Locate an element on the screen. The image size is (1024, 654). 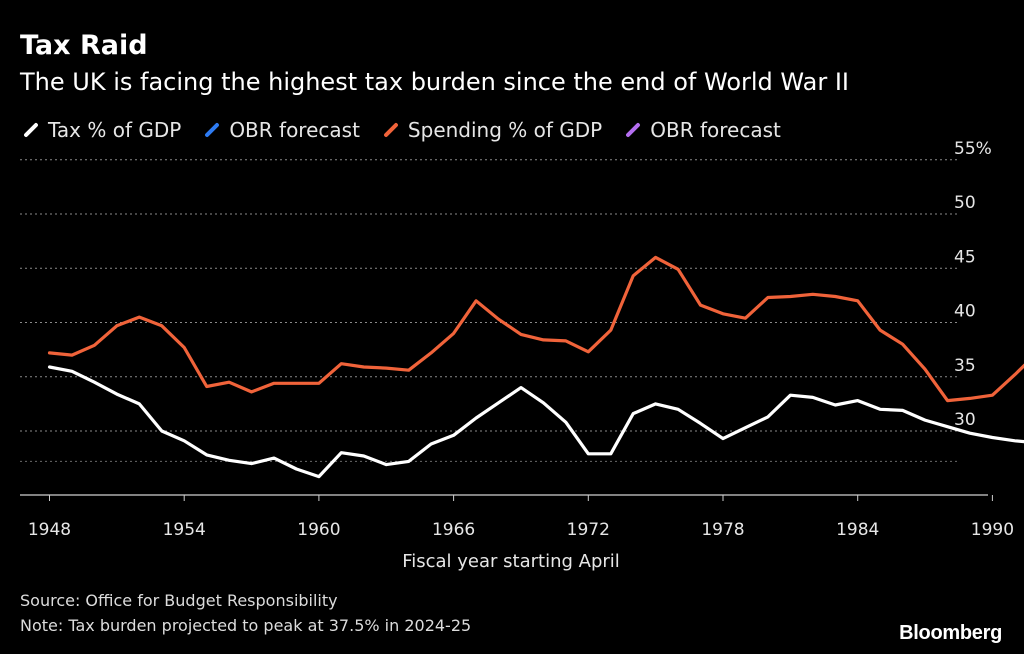
x-axis-label-container: Fiscal year starting April is located at coordinates (512, 561).